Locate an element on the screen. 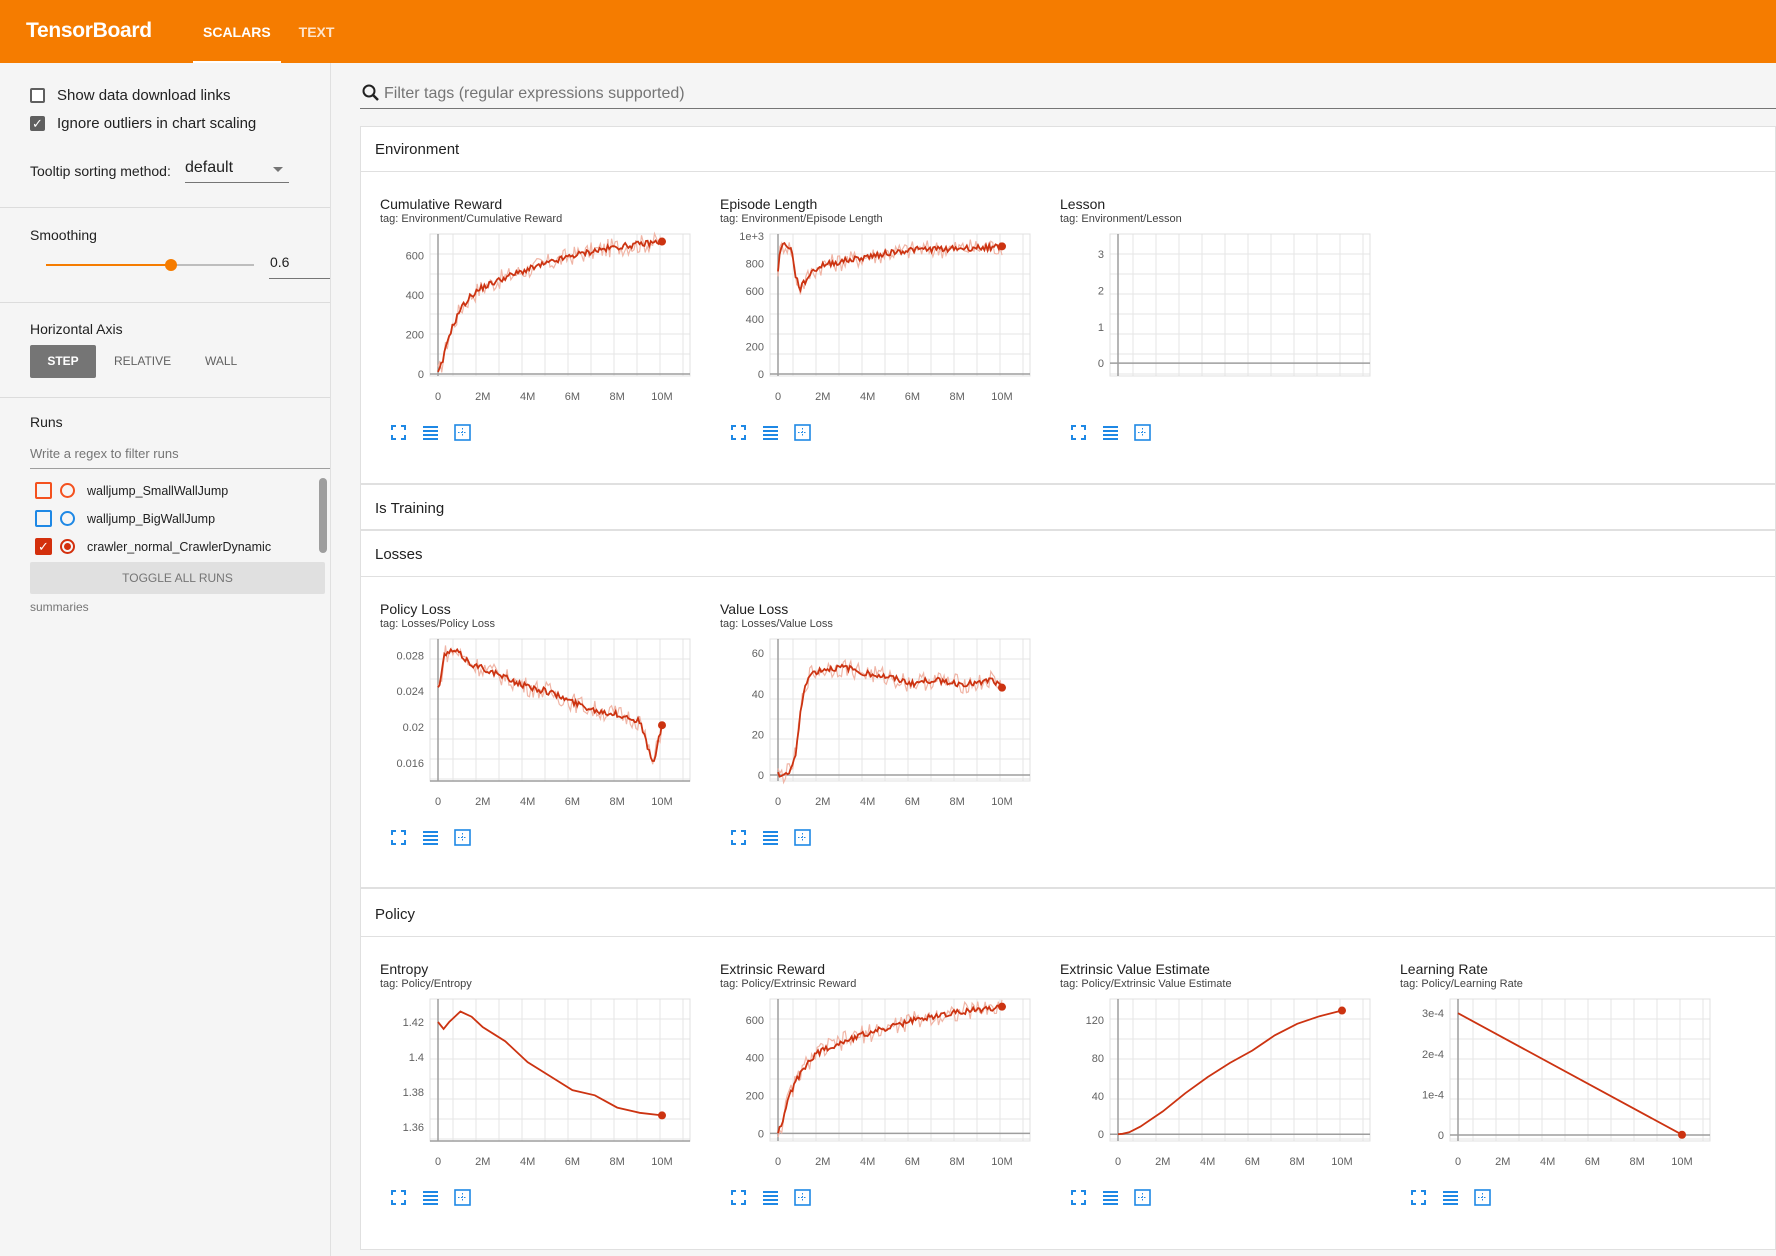 This screenshot has width=1776, height=1256. y-tick-label: 1.38 is located at coordinates (413, 1093).